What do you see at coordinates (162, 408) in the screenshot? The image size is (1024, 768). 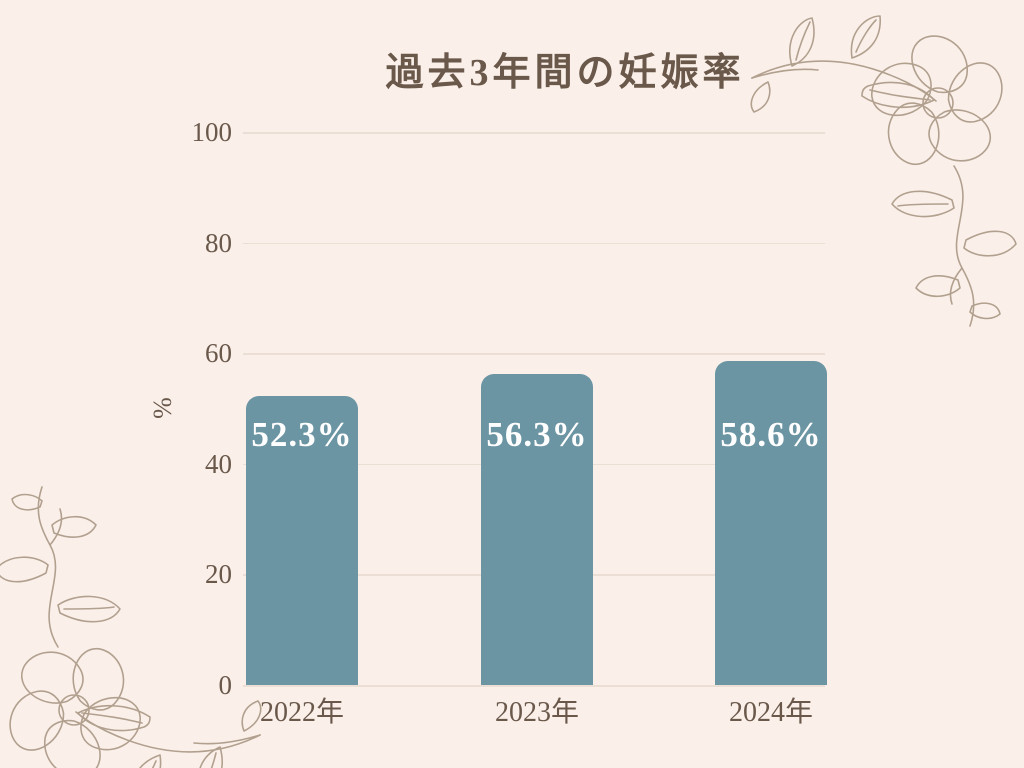 I see `y-axis-label: %` at bounding box center [162, 408].